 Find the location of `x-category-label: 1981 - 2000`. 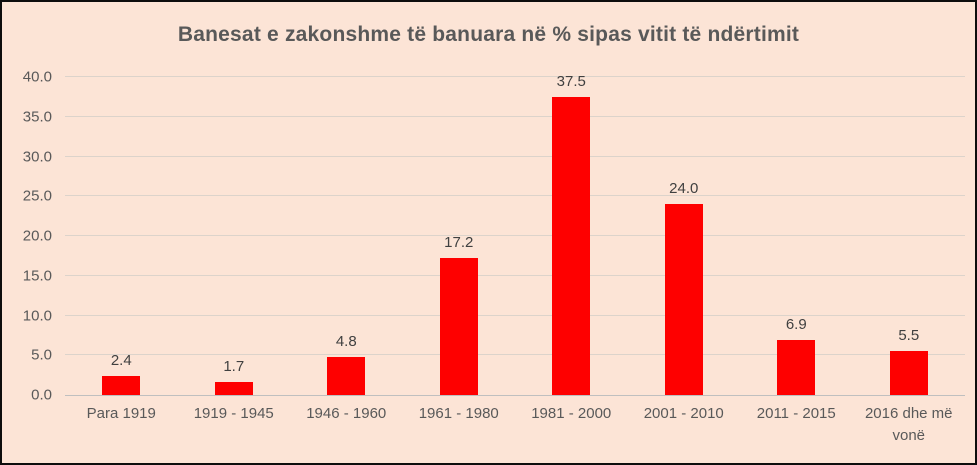

x-category-label: 1981 - 2000 is located at coordinates (571, 413).